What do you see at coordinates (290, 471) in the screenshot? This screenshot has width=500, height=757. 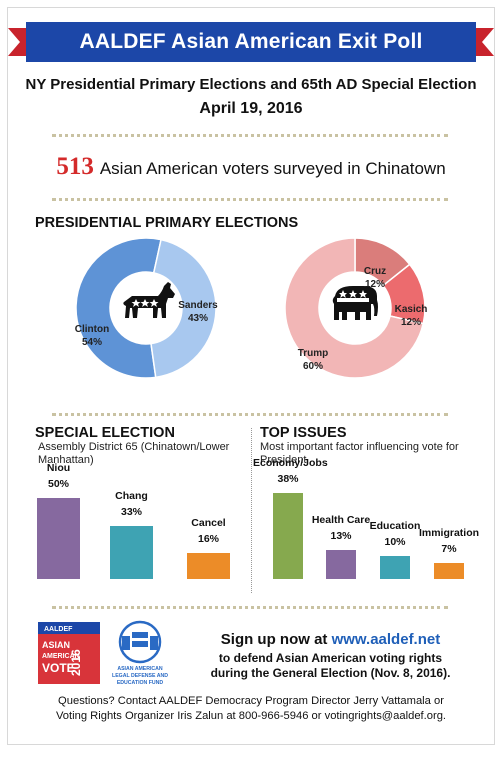 I see `bar-label: Economy/Jobs 38%` at bounding box center [290, 471].